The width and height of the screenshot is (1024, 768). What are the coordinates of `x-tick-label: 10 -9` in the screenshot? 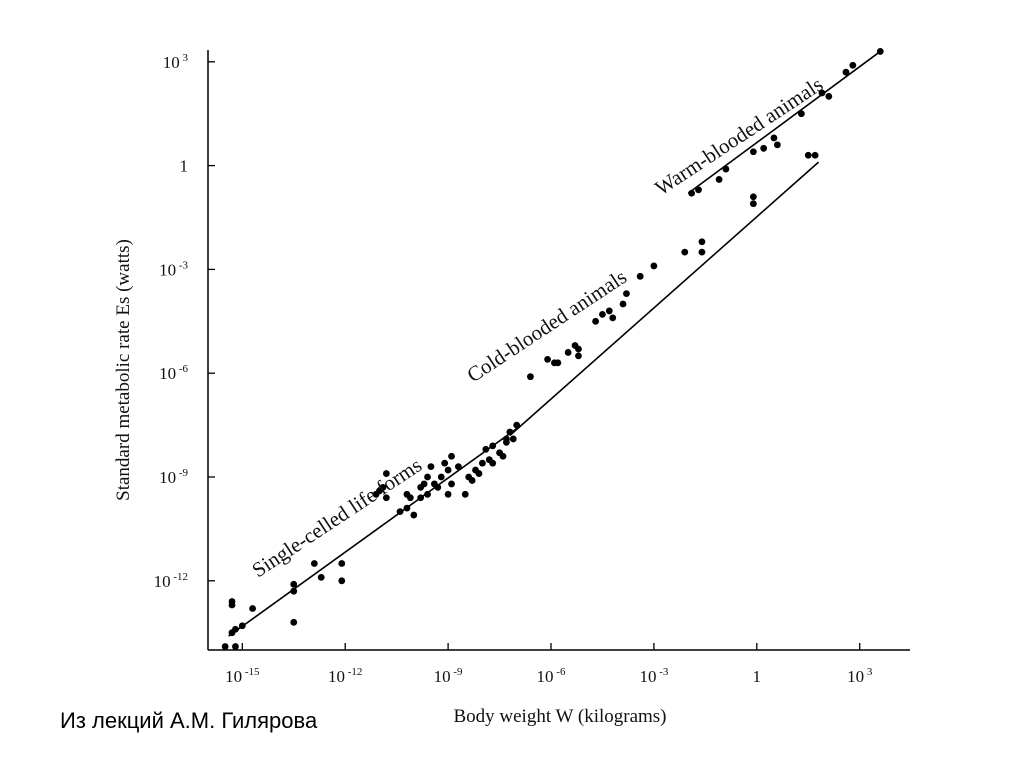 It's located at (448, 676).